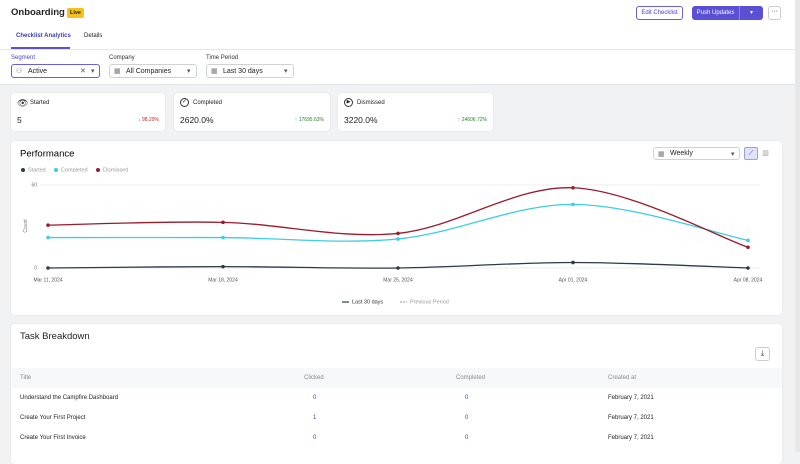  What do you see at coordinates (429, 302) in the screenshot?
I see `period-legend-label: Previous Period` at bounding box center [429, 302].